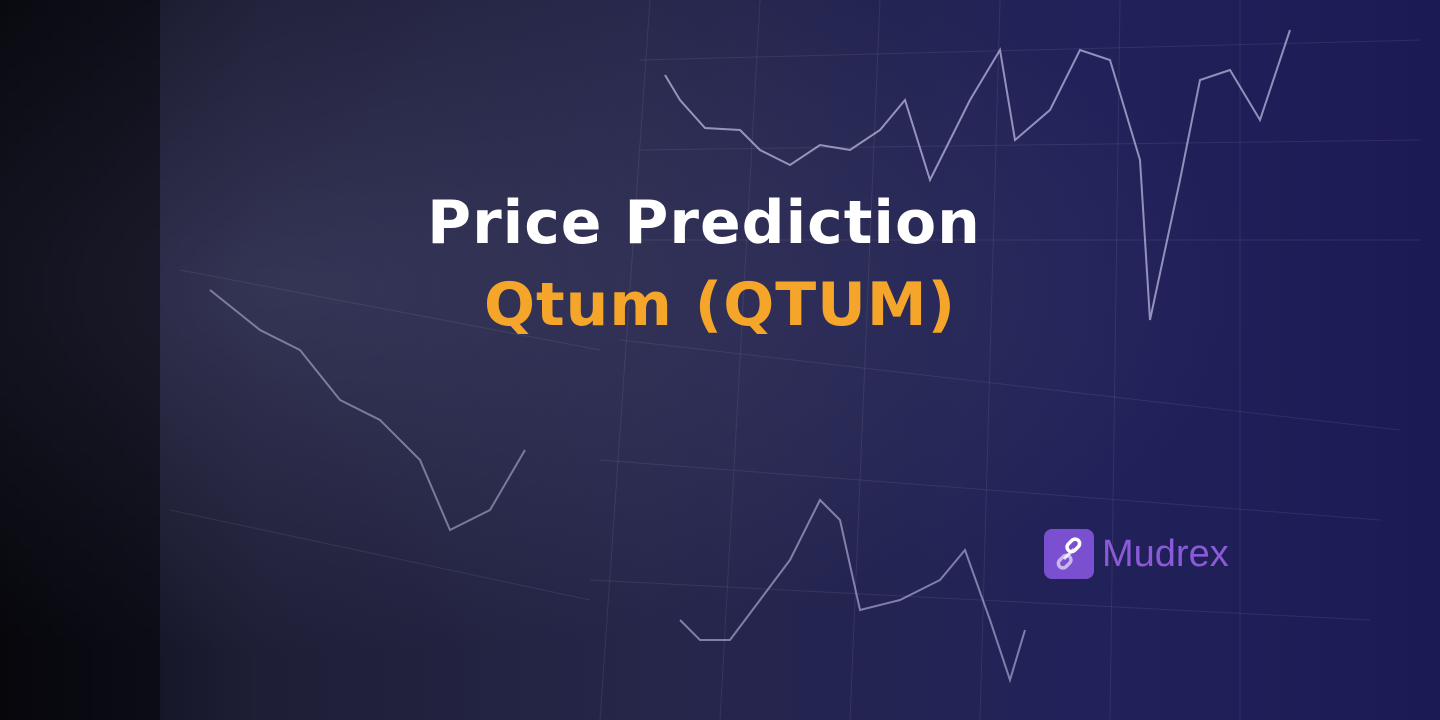 Image resolution: width=1440 pixels, height=720 pixels. I want to click on chain-link-icon, so click(1069, 554).